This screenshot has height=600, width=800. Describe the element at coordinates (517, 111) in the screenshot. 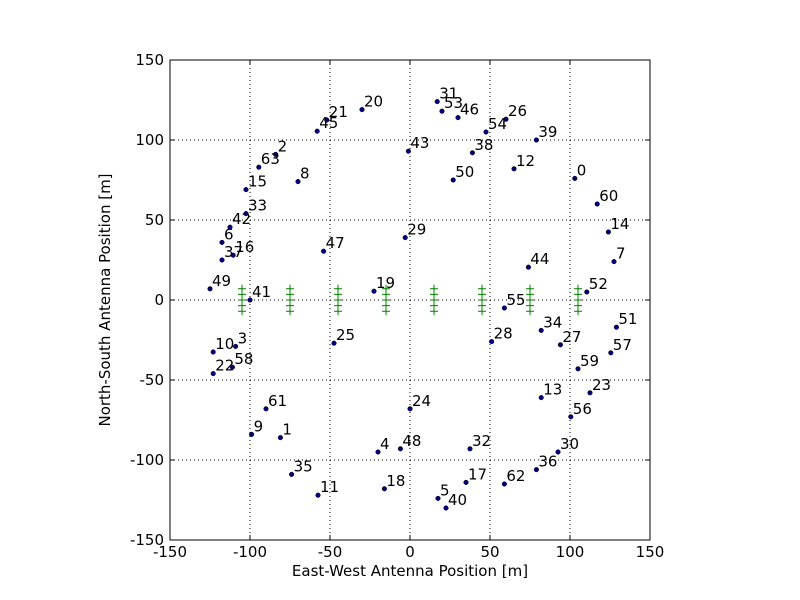

I see `antenna-label: 26` at that location.